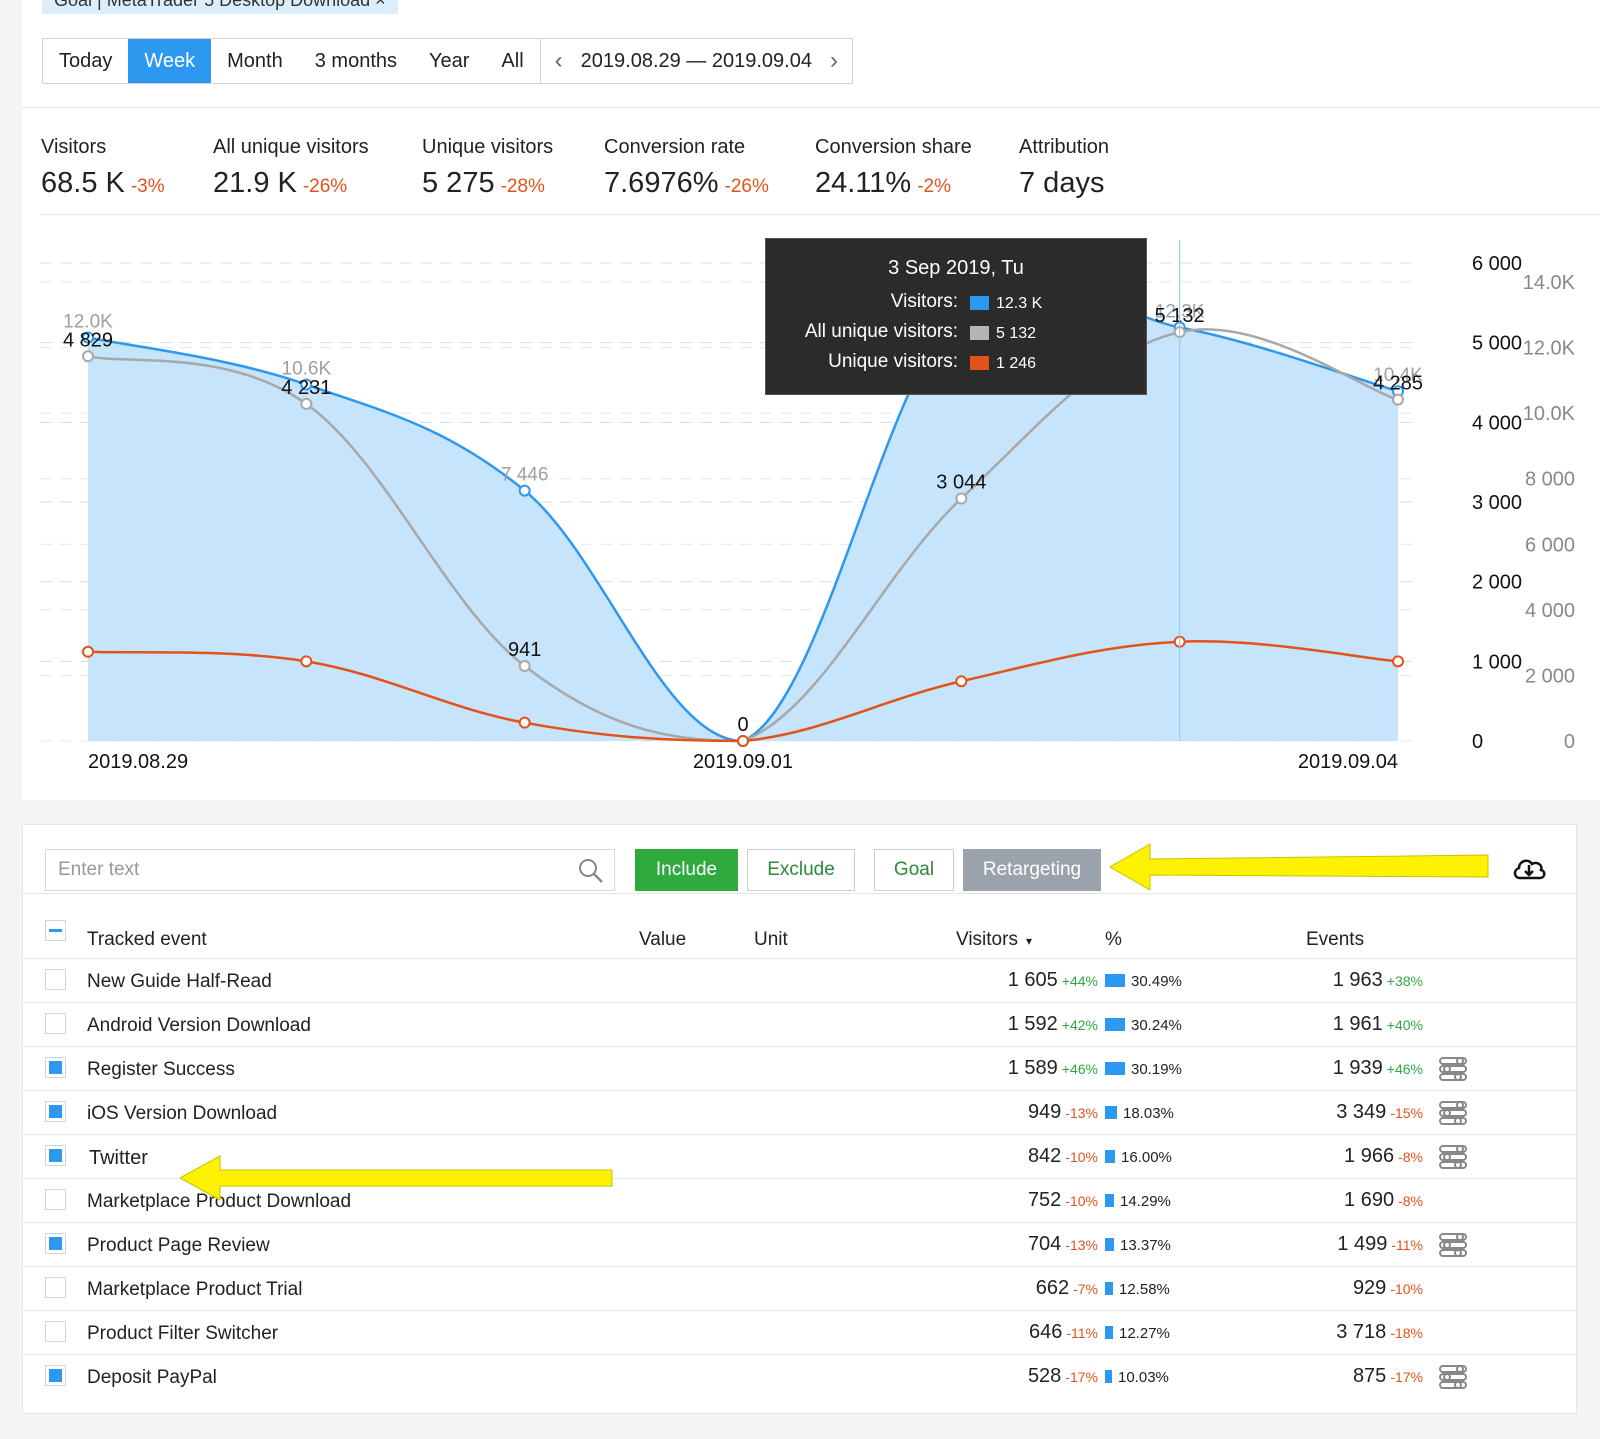 This screenshot has width=1600, height=1439. Describe the element at coordinates (291, 147) in the screenshot. I see `metric-label: All unique visitors` at that location.